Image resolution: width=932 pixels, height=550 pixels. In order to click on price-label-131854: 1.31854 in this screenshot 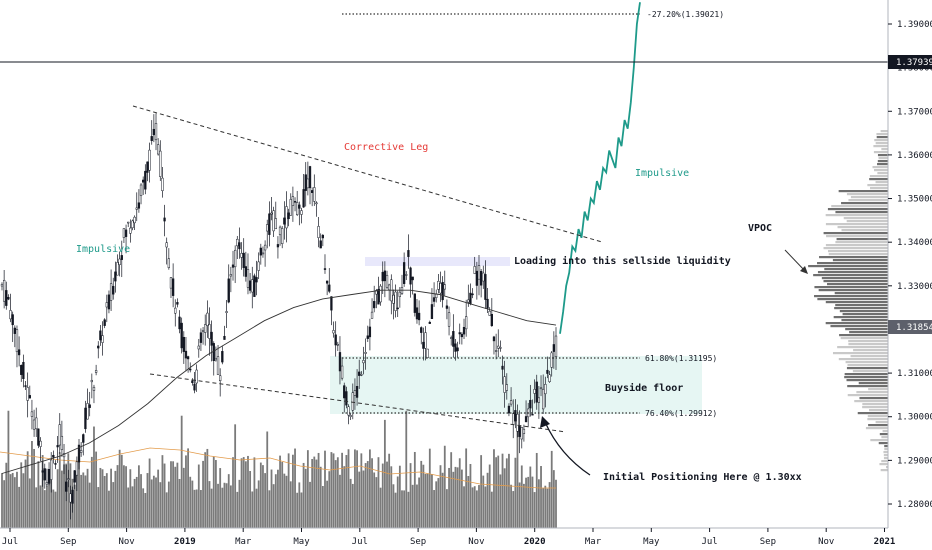, I will do `click(914, 328)`.